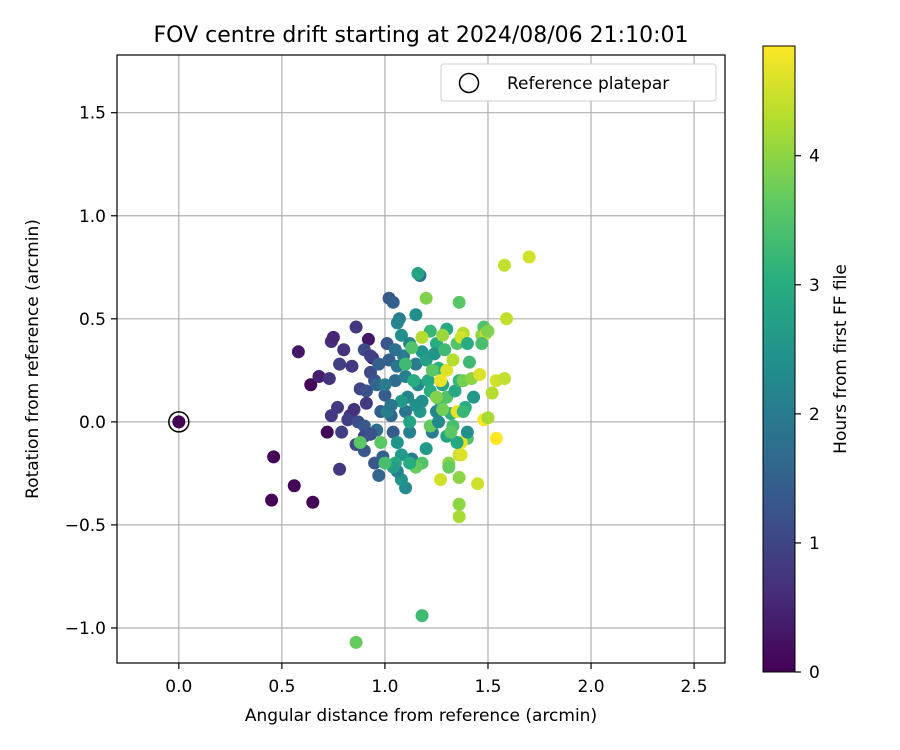 This screenshot has width=900, height=750. Describe the element at coordinates (841, 359) in the screenshot. I see `colorbar-label: Hours from first FF file` at that location.